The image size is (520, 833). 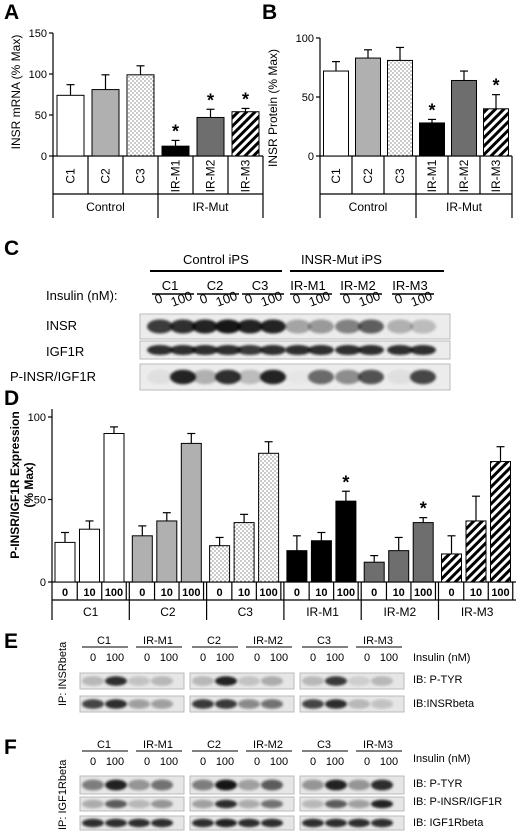 I want to click on panel-a-bar-ir-m2, so click(x=210, y=136).